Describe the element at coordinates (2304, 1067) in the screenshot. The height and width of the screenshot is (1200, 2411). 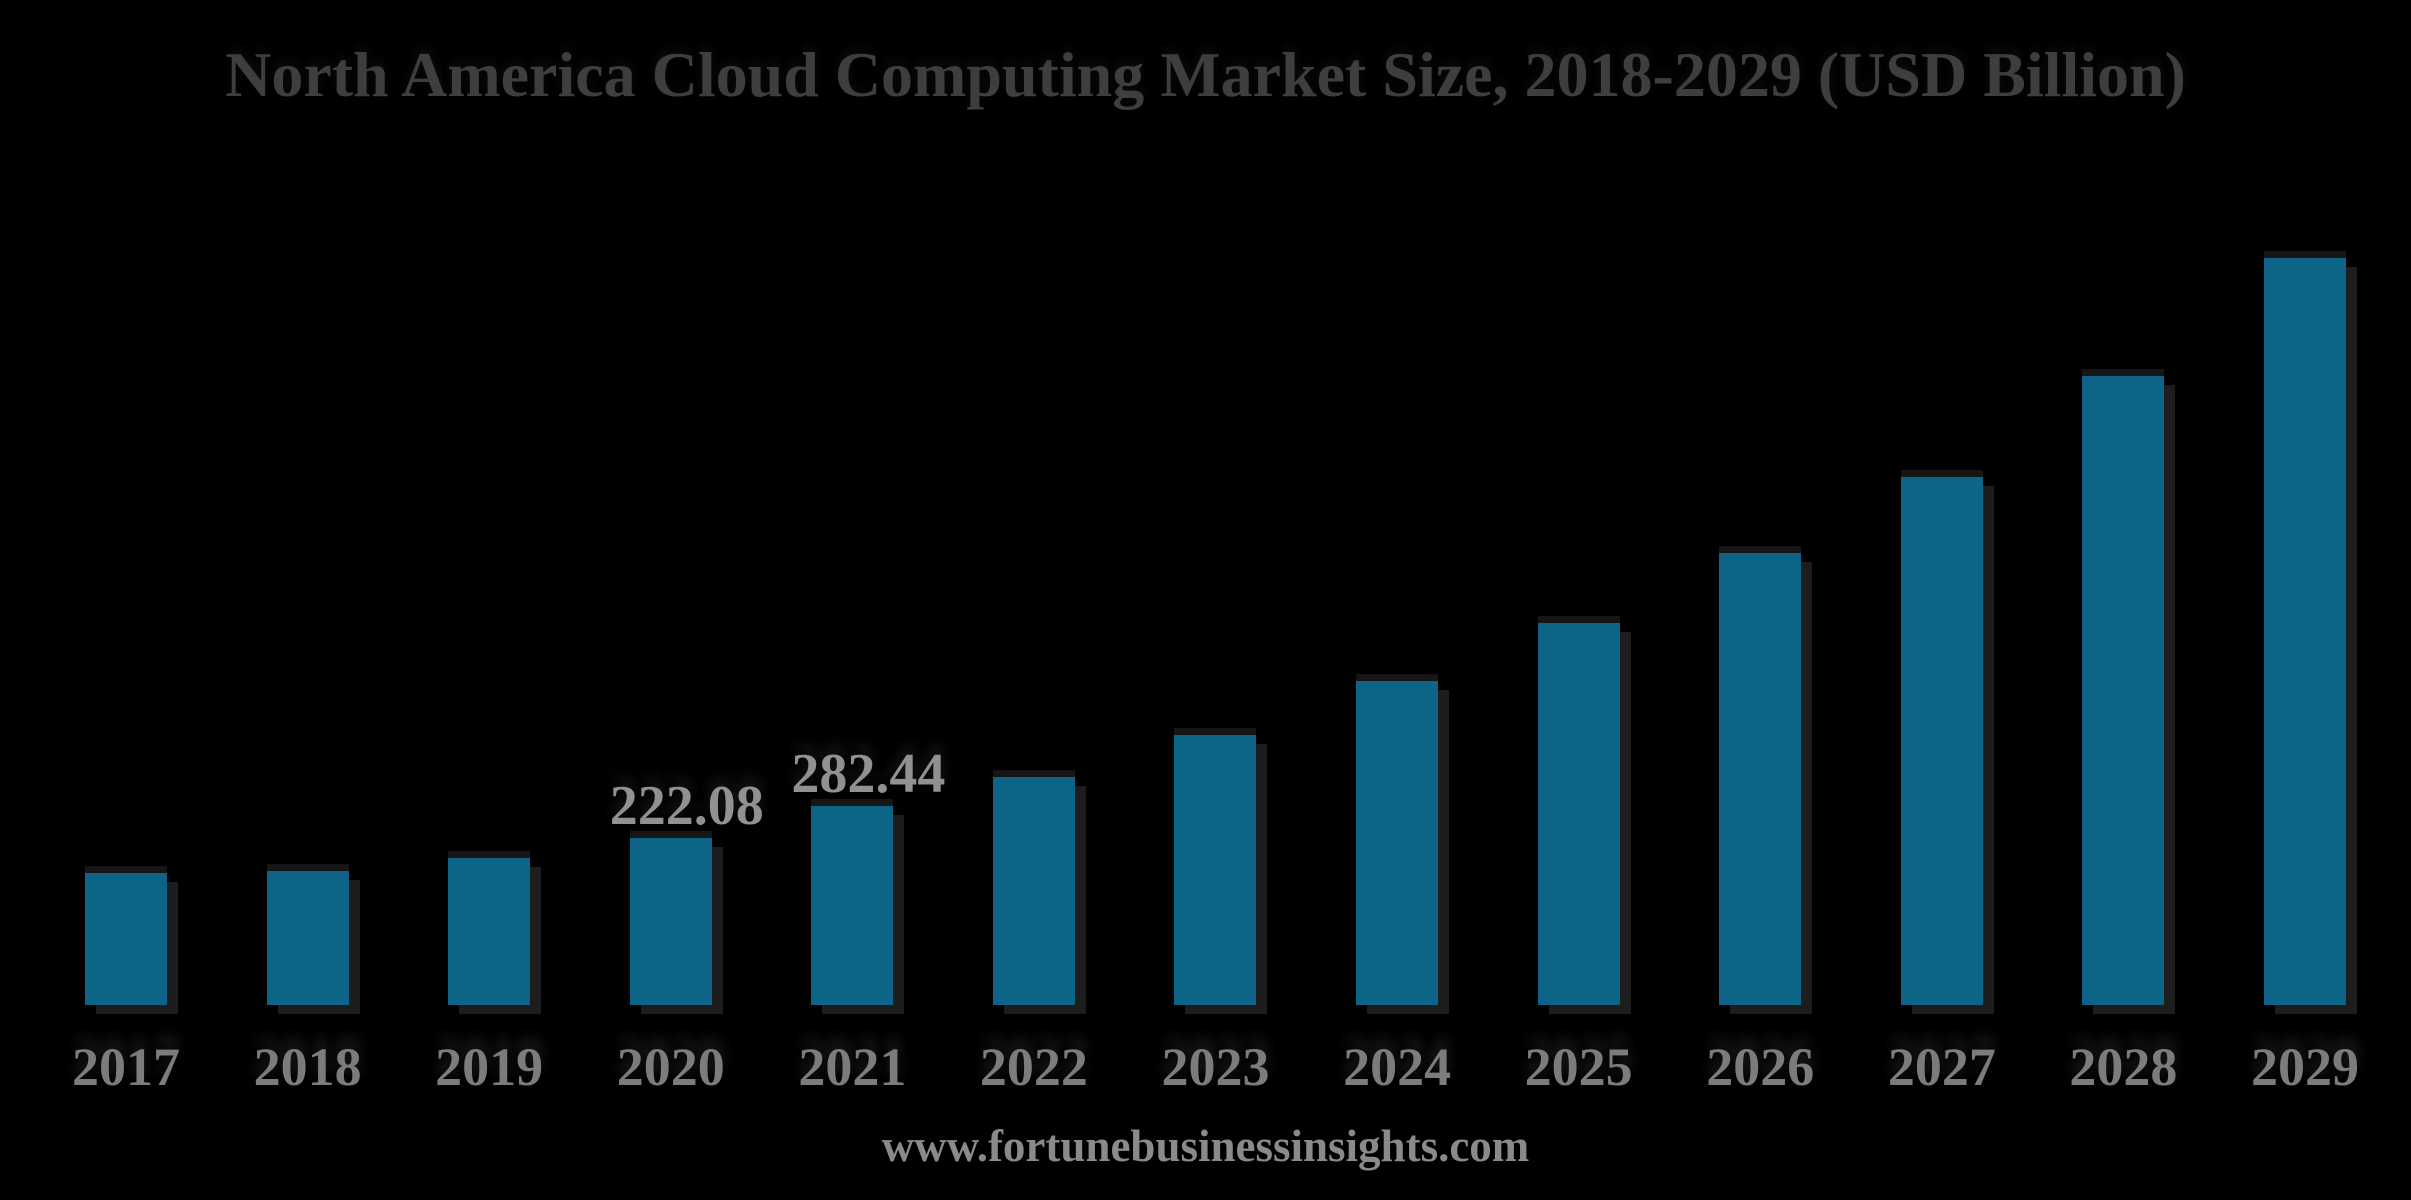
I see `x-axis-label-2029: 2029` at that location.